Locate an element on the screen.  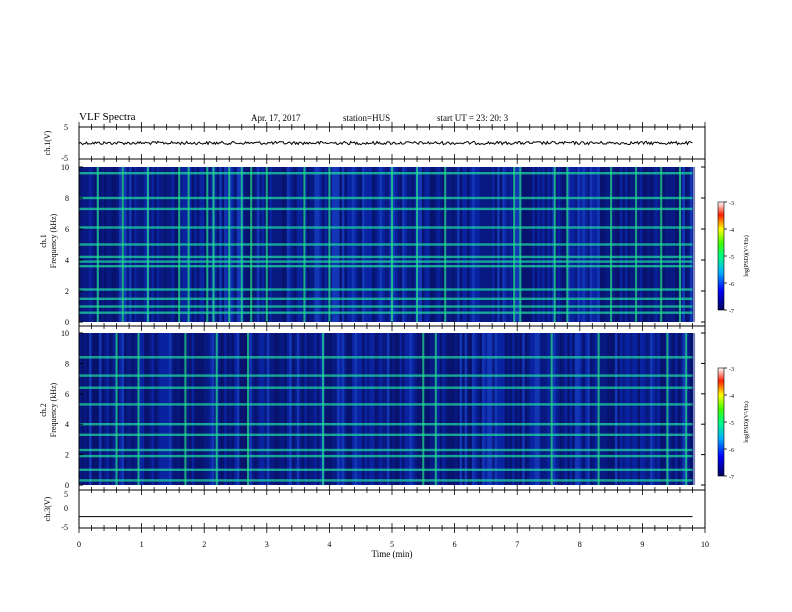
colorbar-tick-label: -4 is located at coordinates (731, 231).